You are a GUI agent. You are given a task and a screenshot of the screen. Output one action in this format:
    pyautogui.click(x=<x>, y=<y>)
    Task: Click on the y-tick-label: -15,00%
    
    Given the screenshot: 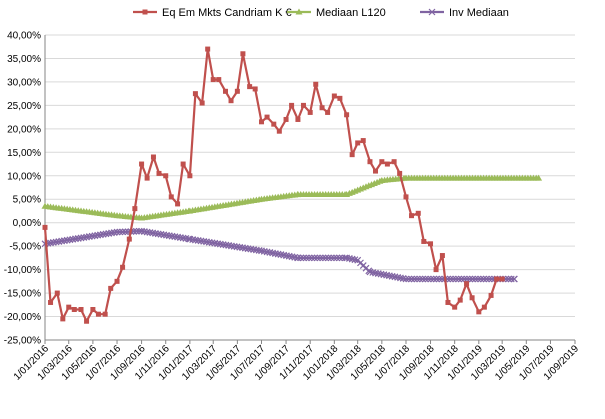 What is the action you would take?
    pyautogui.click(x=22, y=294)
    